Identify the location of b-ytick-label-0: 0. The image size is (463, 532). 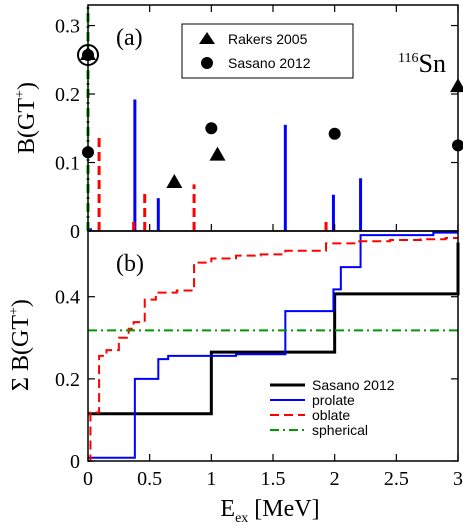
(75, 462).